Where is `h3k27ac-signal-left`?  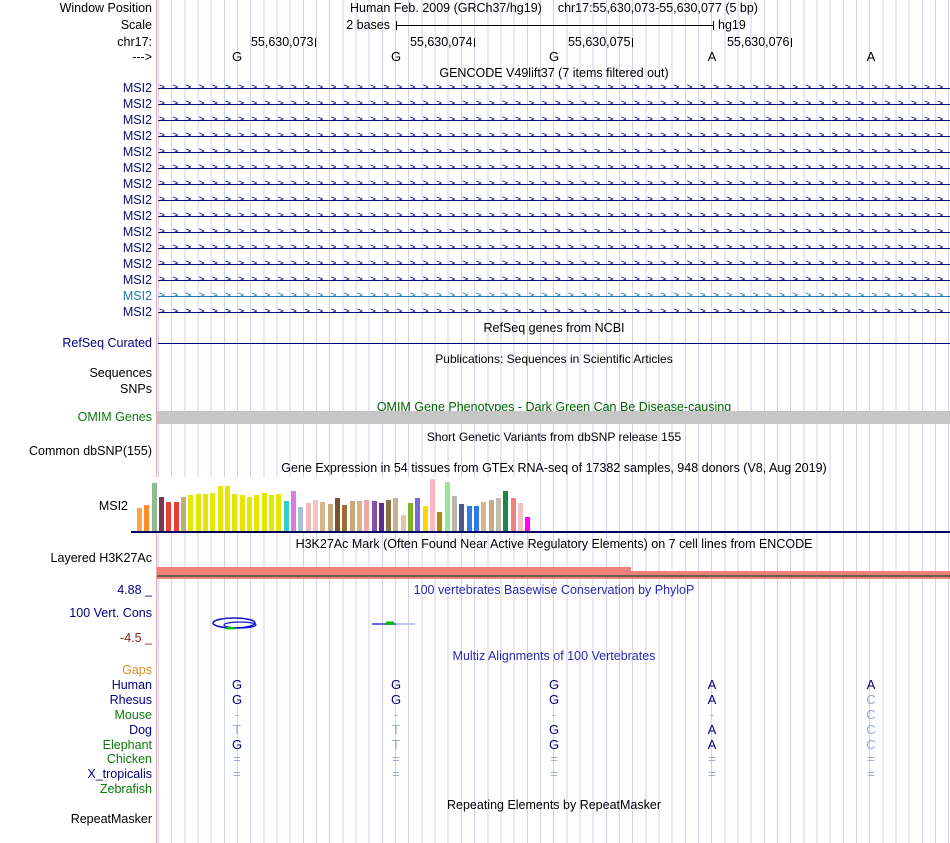 h3k27ac-signal-left is located at coordinates (394, 573).